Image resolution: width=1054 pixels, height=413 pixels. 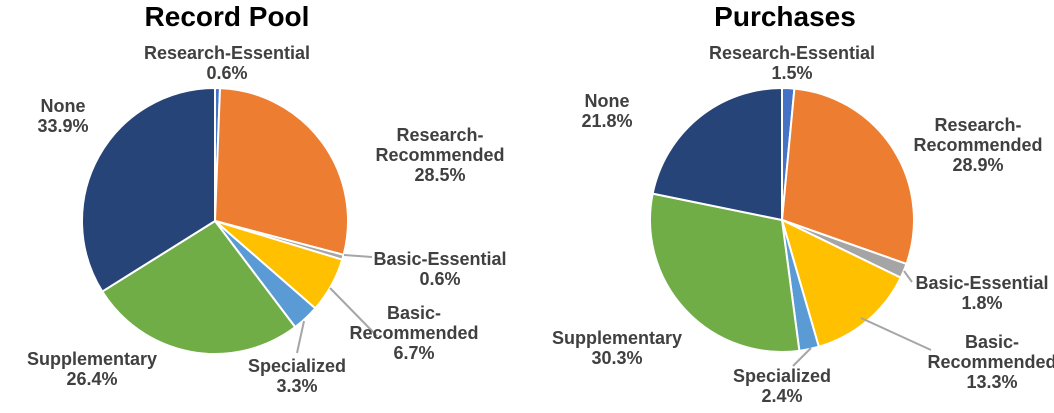 I want to click on slice-label-none: None 33.9%, so click(x=63, y=116).